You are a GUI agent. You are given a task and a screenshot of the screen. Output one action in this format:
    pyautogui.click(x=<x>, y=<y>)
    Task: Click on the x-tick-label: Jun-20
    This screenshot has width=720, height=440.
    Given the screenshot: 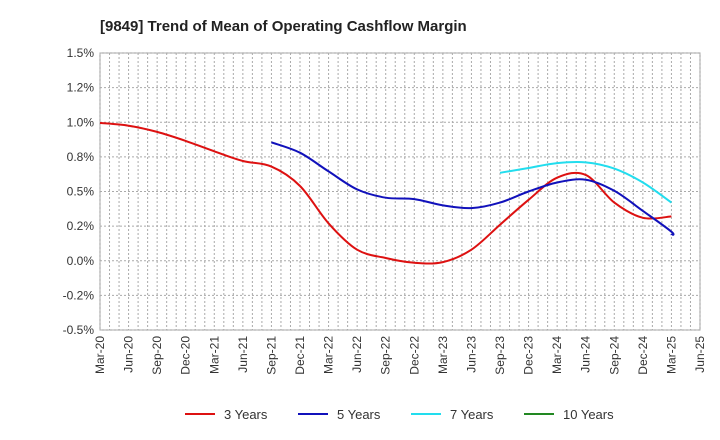 What is the action you would take?
    pyautogui.click(x=129, y=354)
    